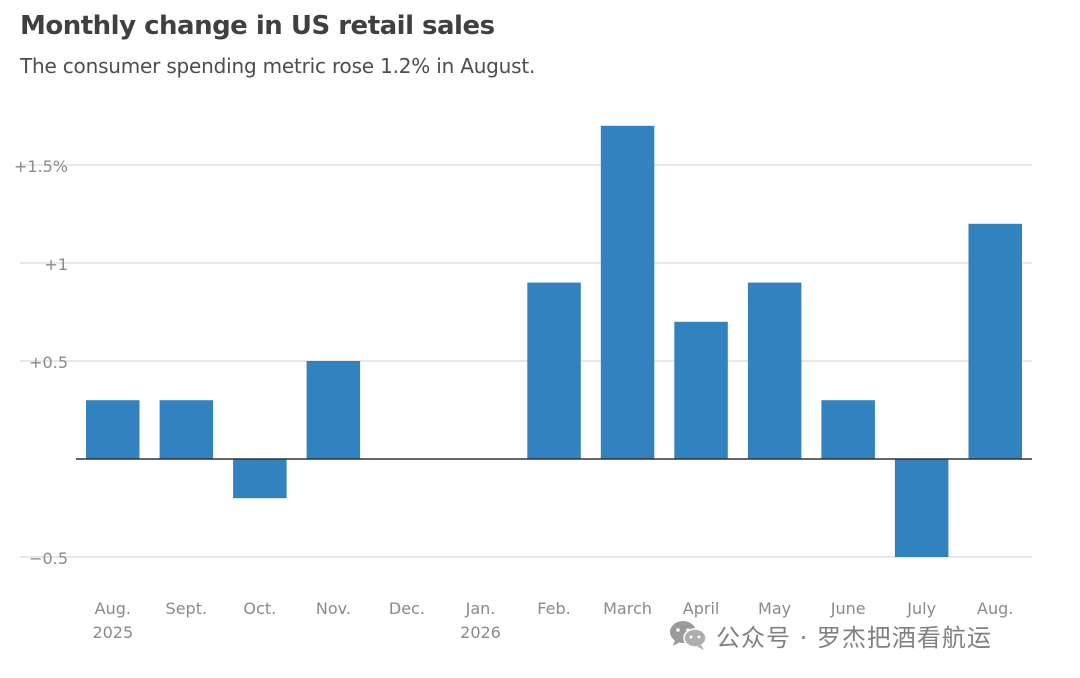 The width and height of the screenshot is (1080, 678). What do you see at coordinates (259, 608) in the screenshot?
I see `x-tick-label: Oct.` at bounding box center [259, 608].